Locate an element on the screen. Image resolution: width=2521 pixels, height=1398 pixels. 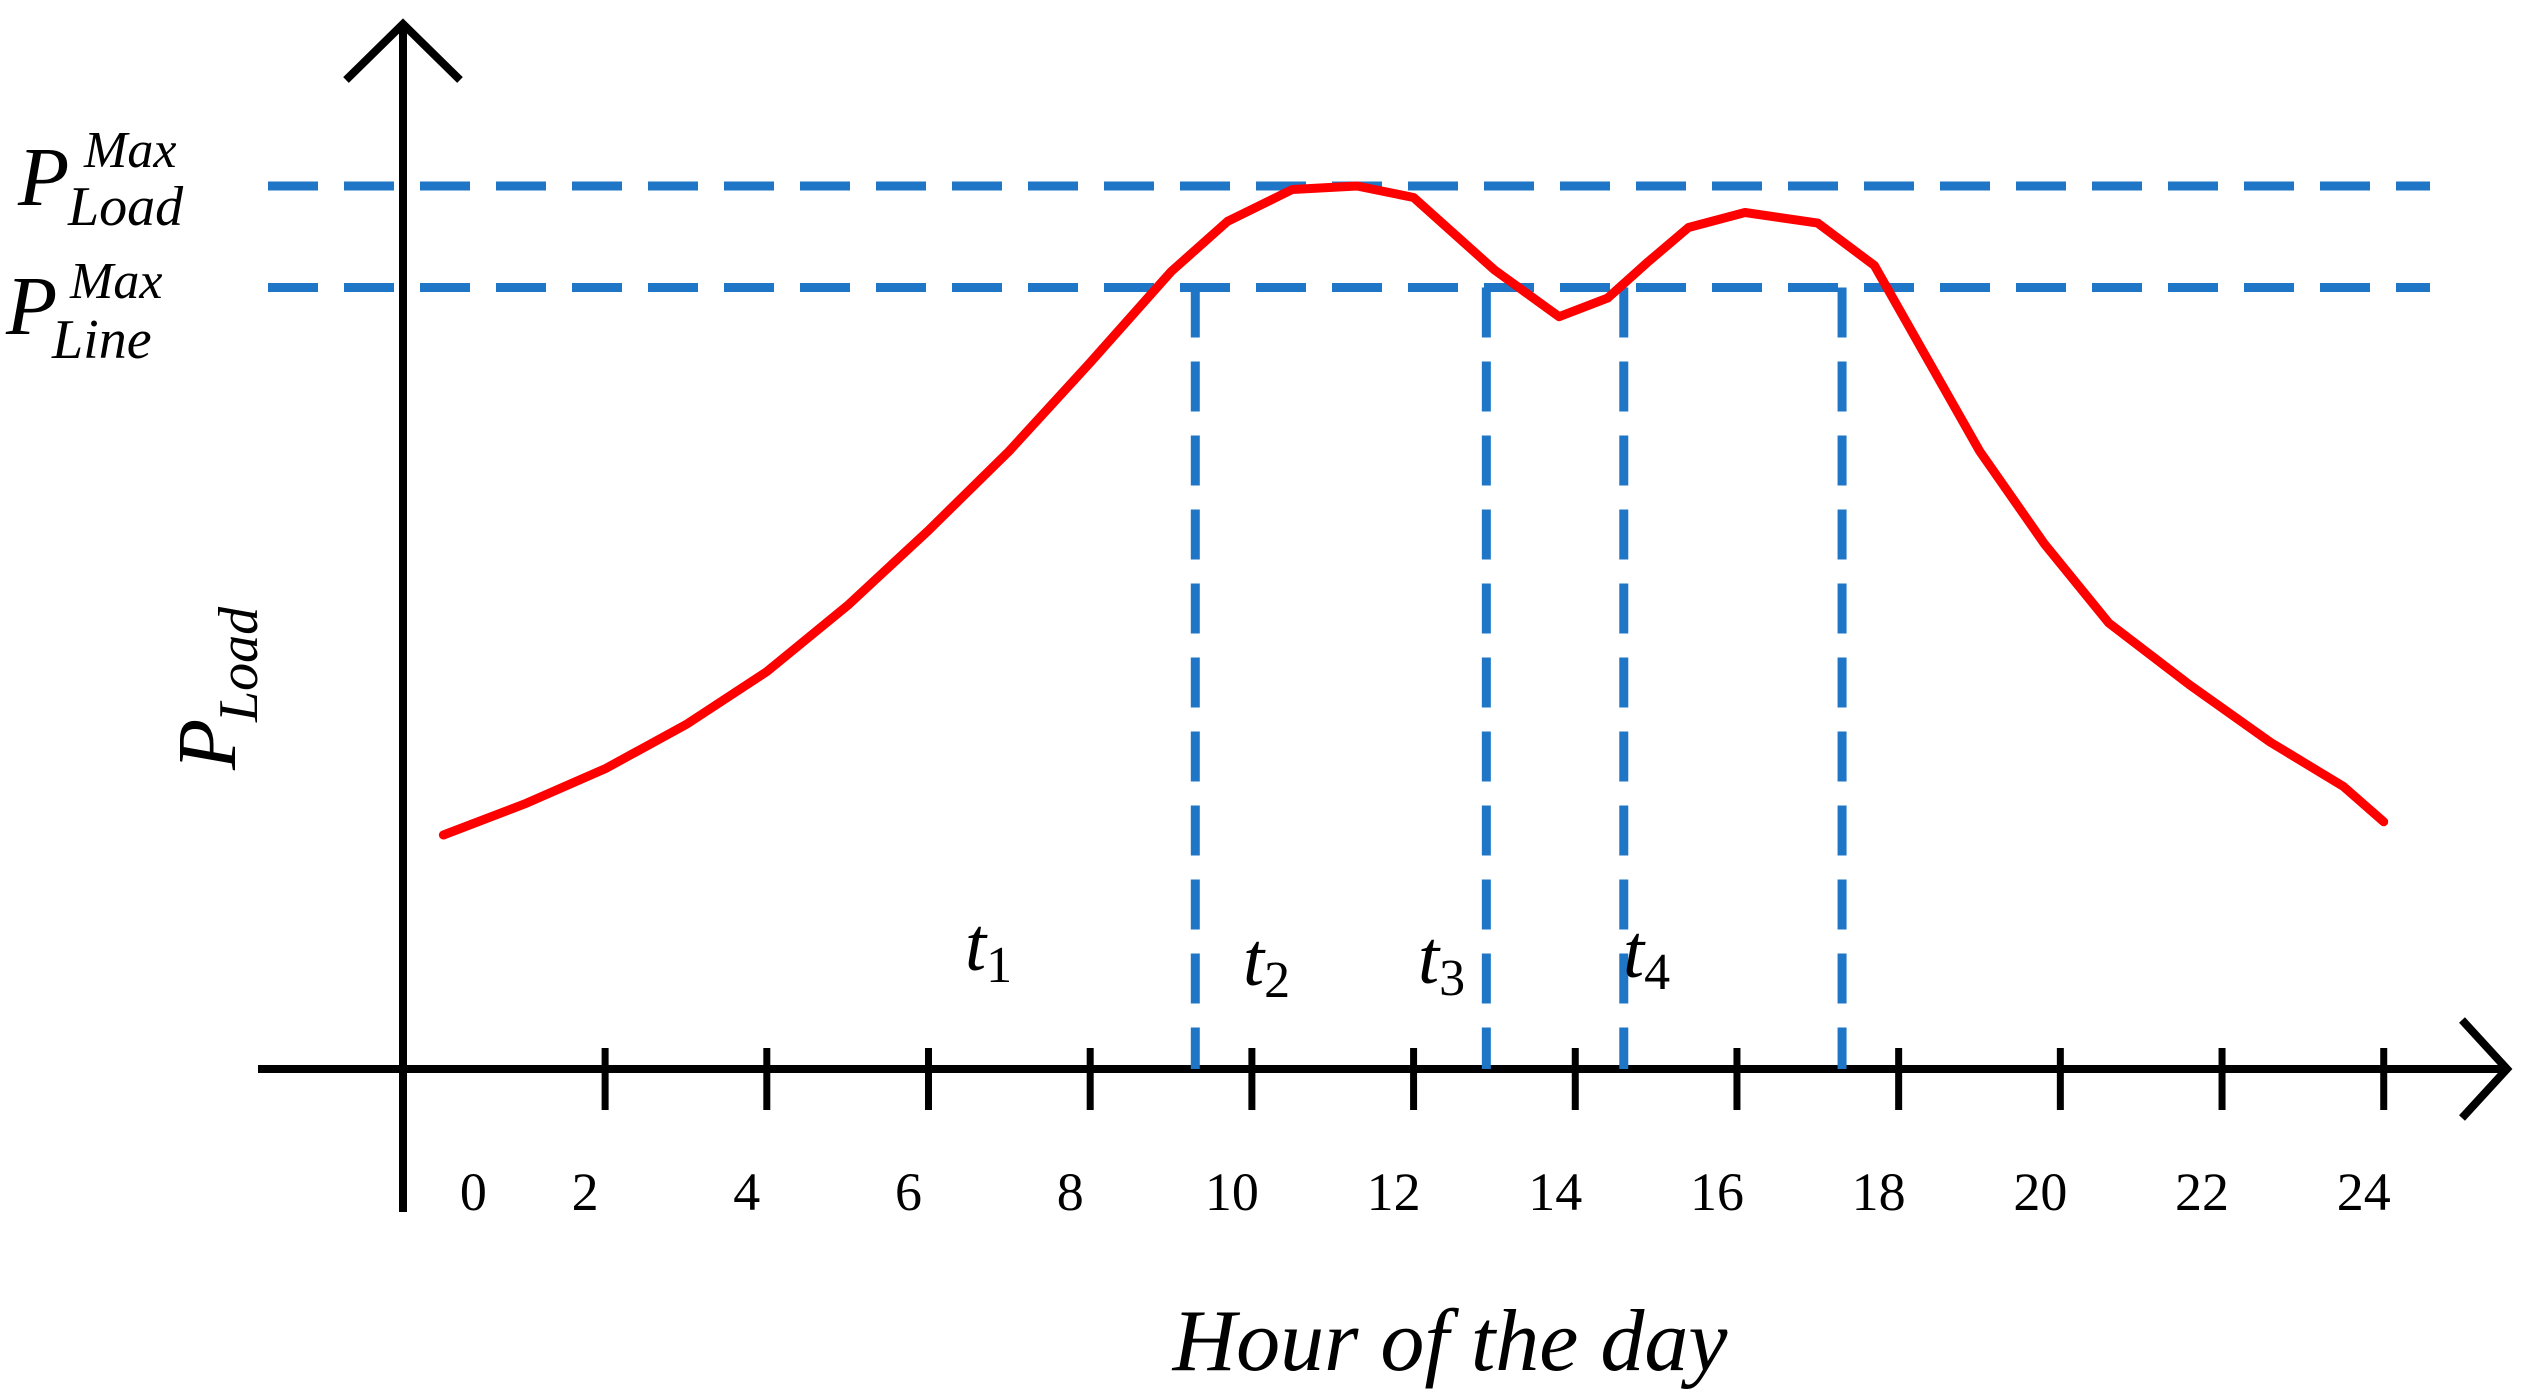
x-axis-title: Hour of the day is located at coordinates (1450, 1341).